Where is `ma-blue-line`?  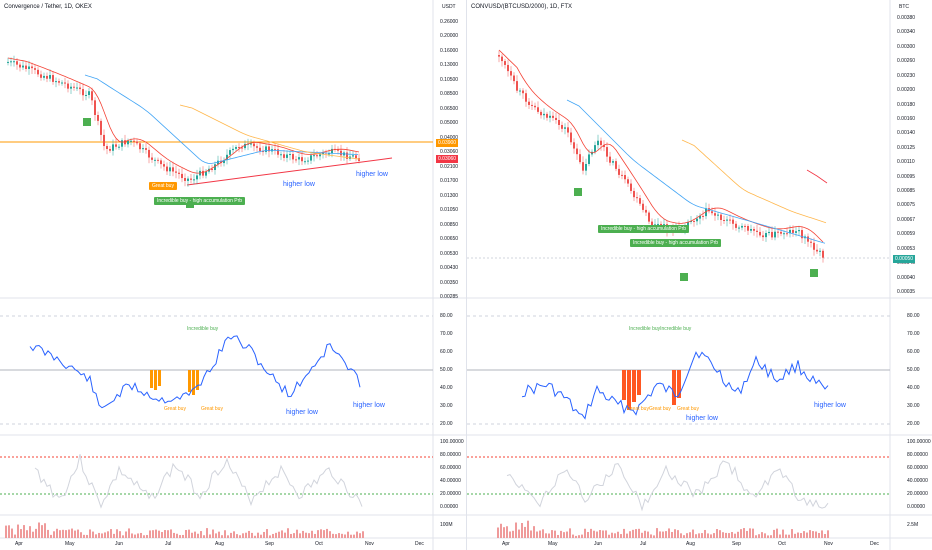
ma-blue-line is located at coordinates (221, 119).